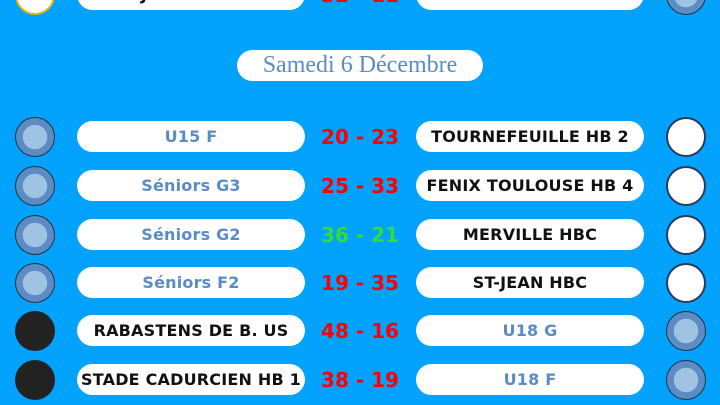 The image size is (720, 405). I want to click on home-team: Séniors F2, so click(191, 282).